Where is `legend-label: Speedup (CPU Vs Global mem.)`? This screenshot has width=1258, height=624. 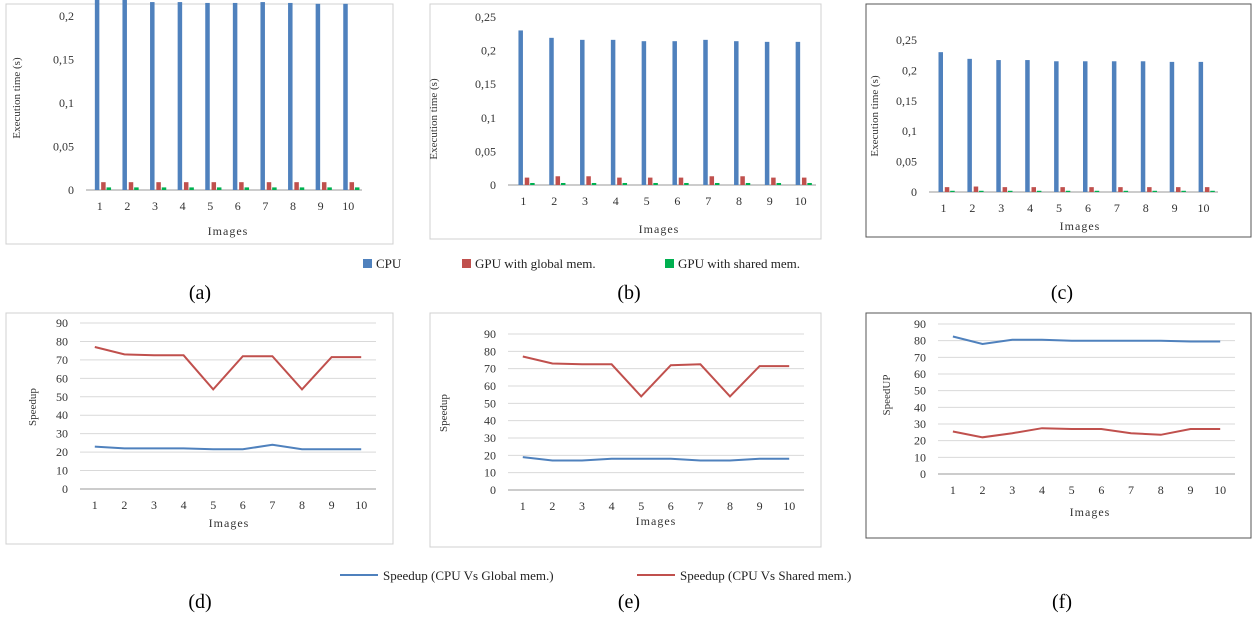
legend-label: Speedup (CPU Vs Global mem.) is located at coordinates (468, 575).